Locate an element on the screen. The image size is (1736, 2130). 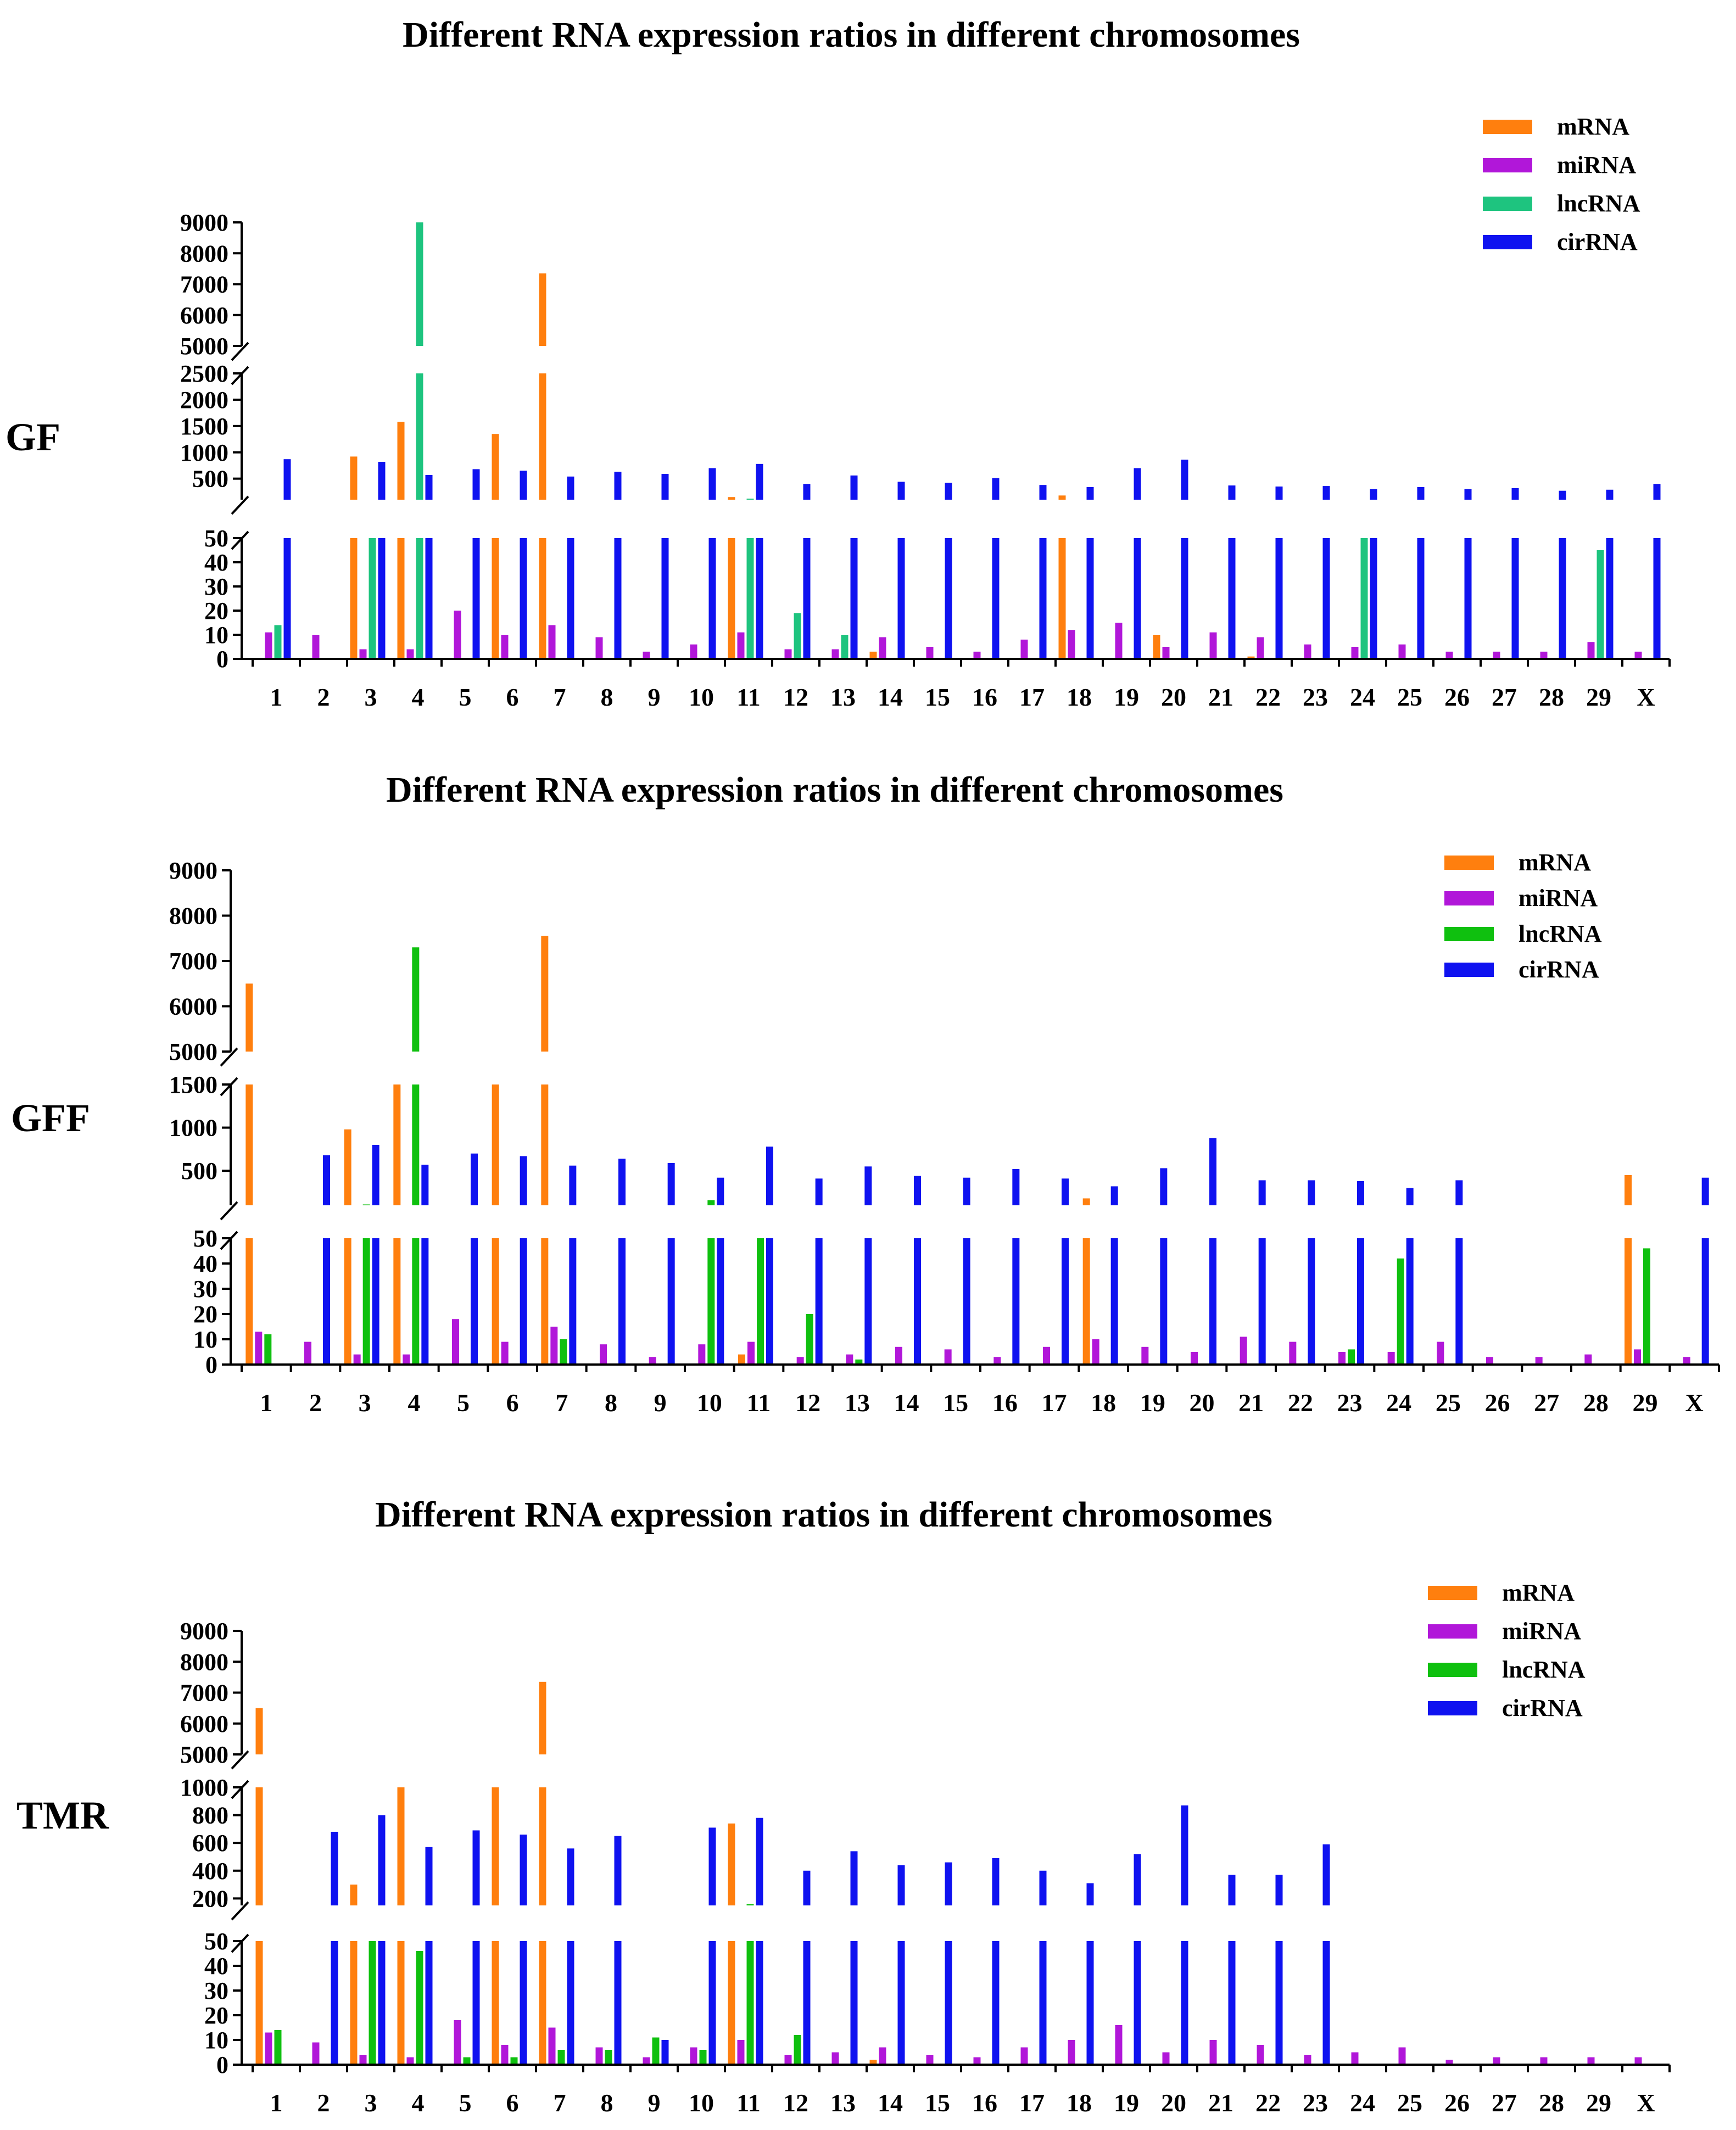
bar-cirRNA-chr-21-seg1 is located at coordinates (1262, 1192).